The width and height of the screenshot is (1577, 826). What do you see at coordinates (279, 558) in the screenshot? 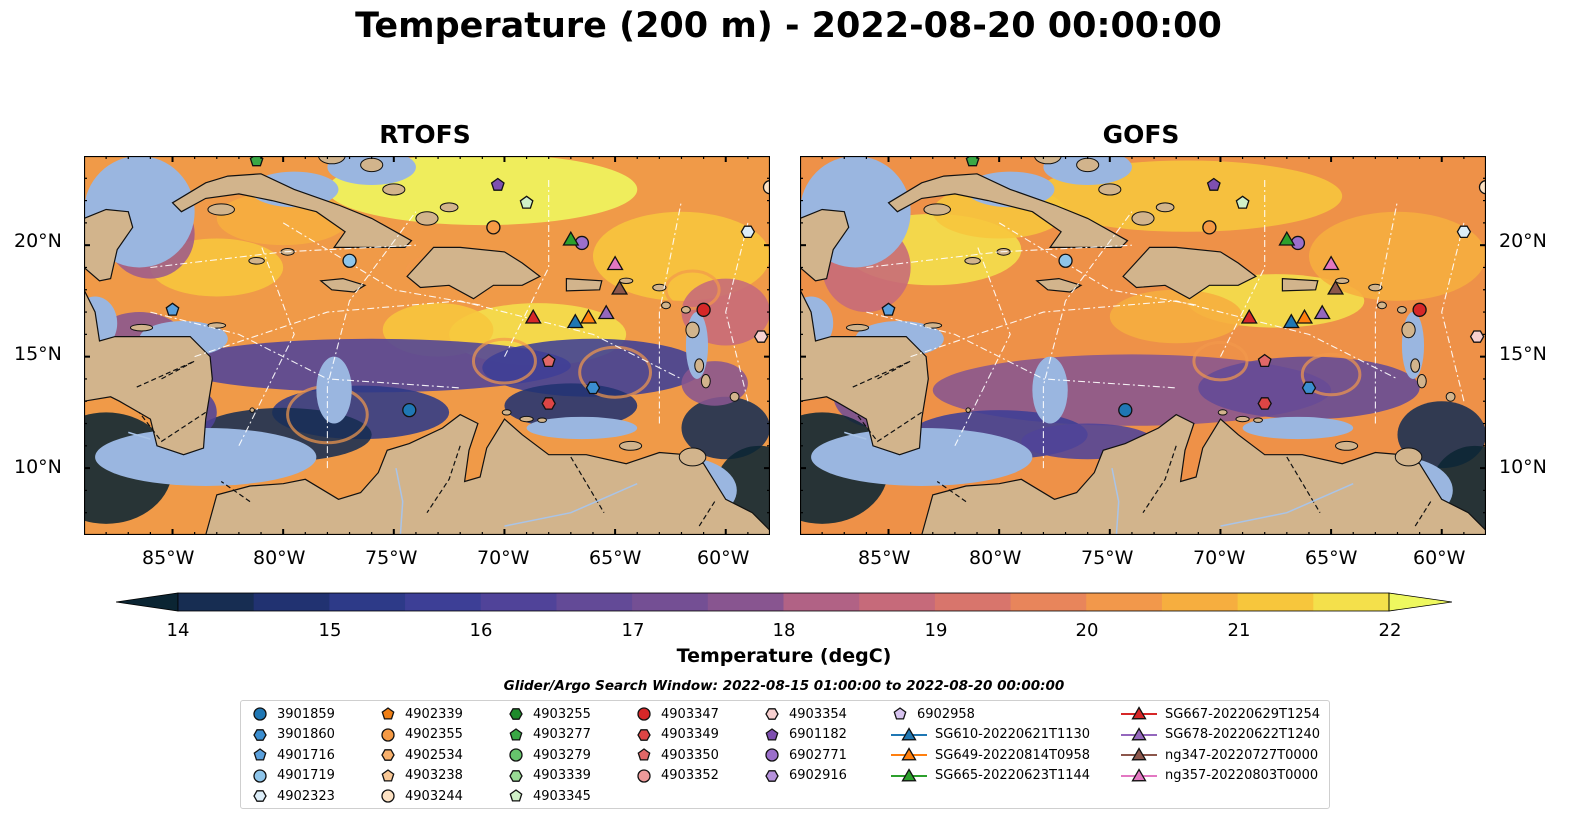
I see `x-tick-label: 80°W` at bounding box center [279, 558].